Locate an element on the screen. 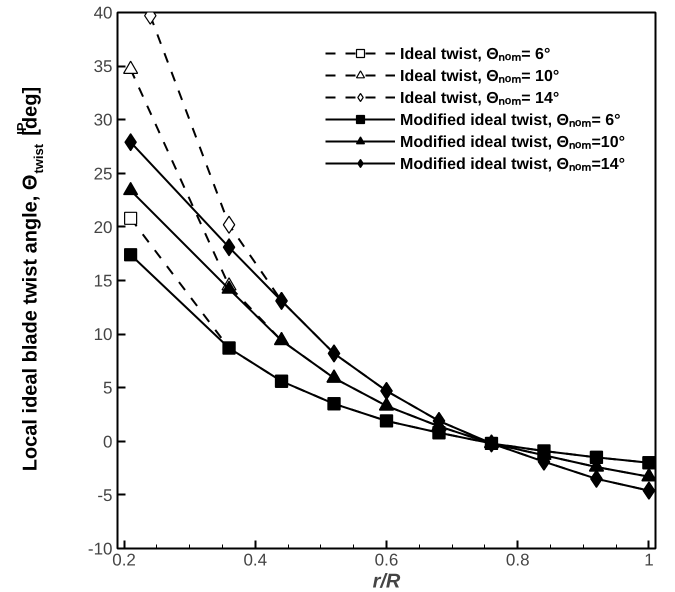 The height and width of the screenshot is (592, 675). y-tick-label: -5 is located at coordinates (105, 495).